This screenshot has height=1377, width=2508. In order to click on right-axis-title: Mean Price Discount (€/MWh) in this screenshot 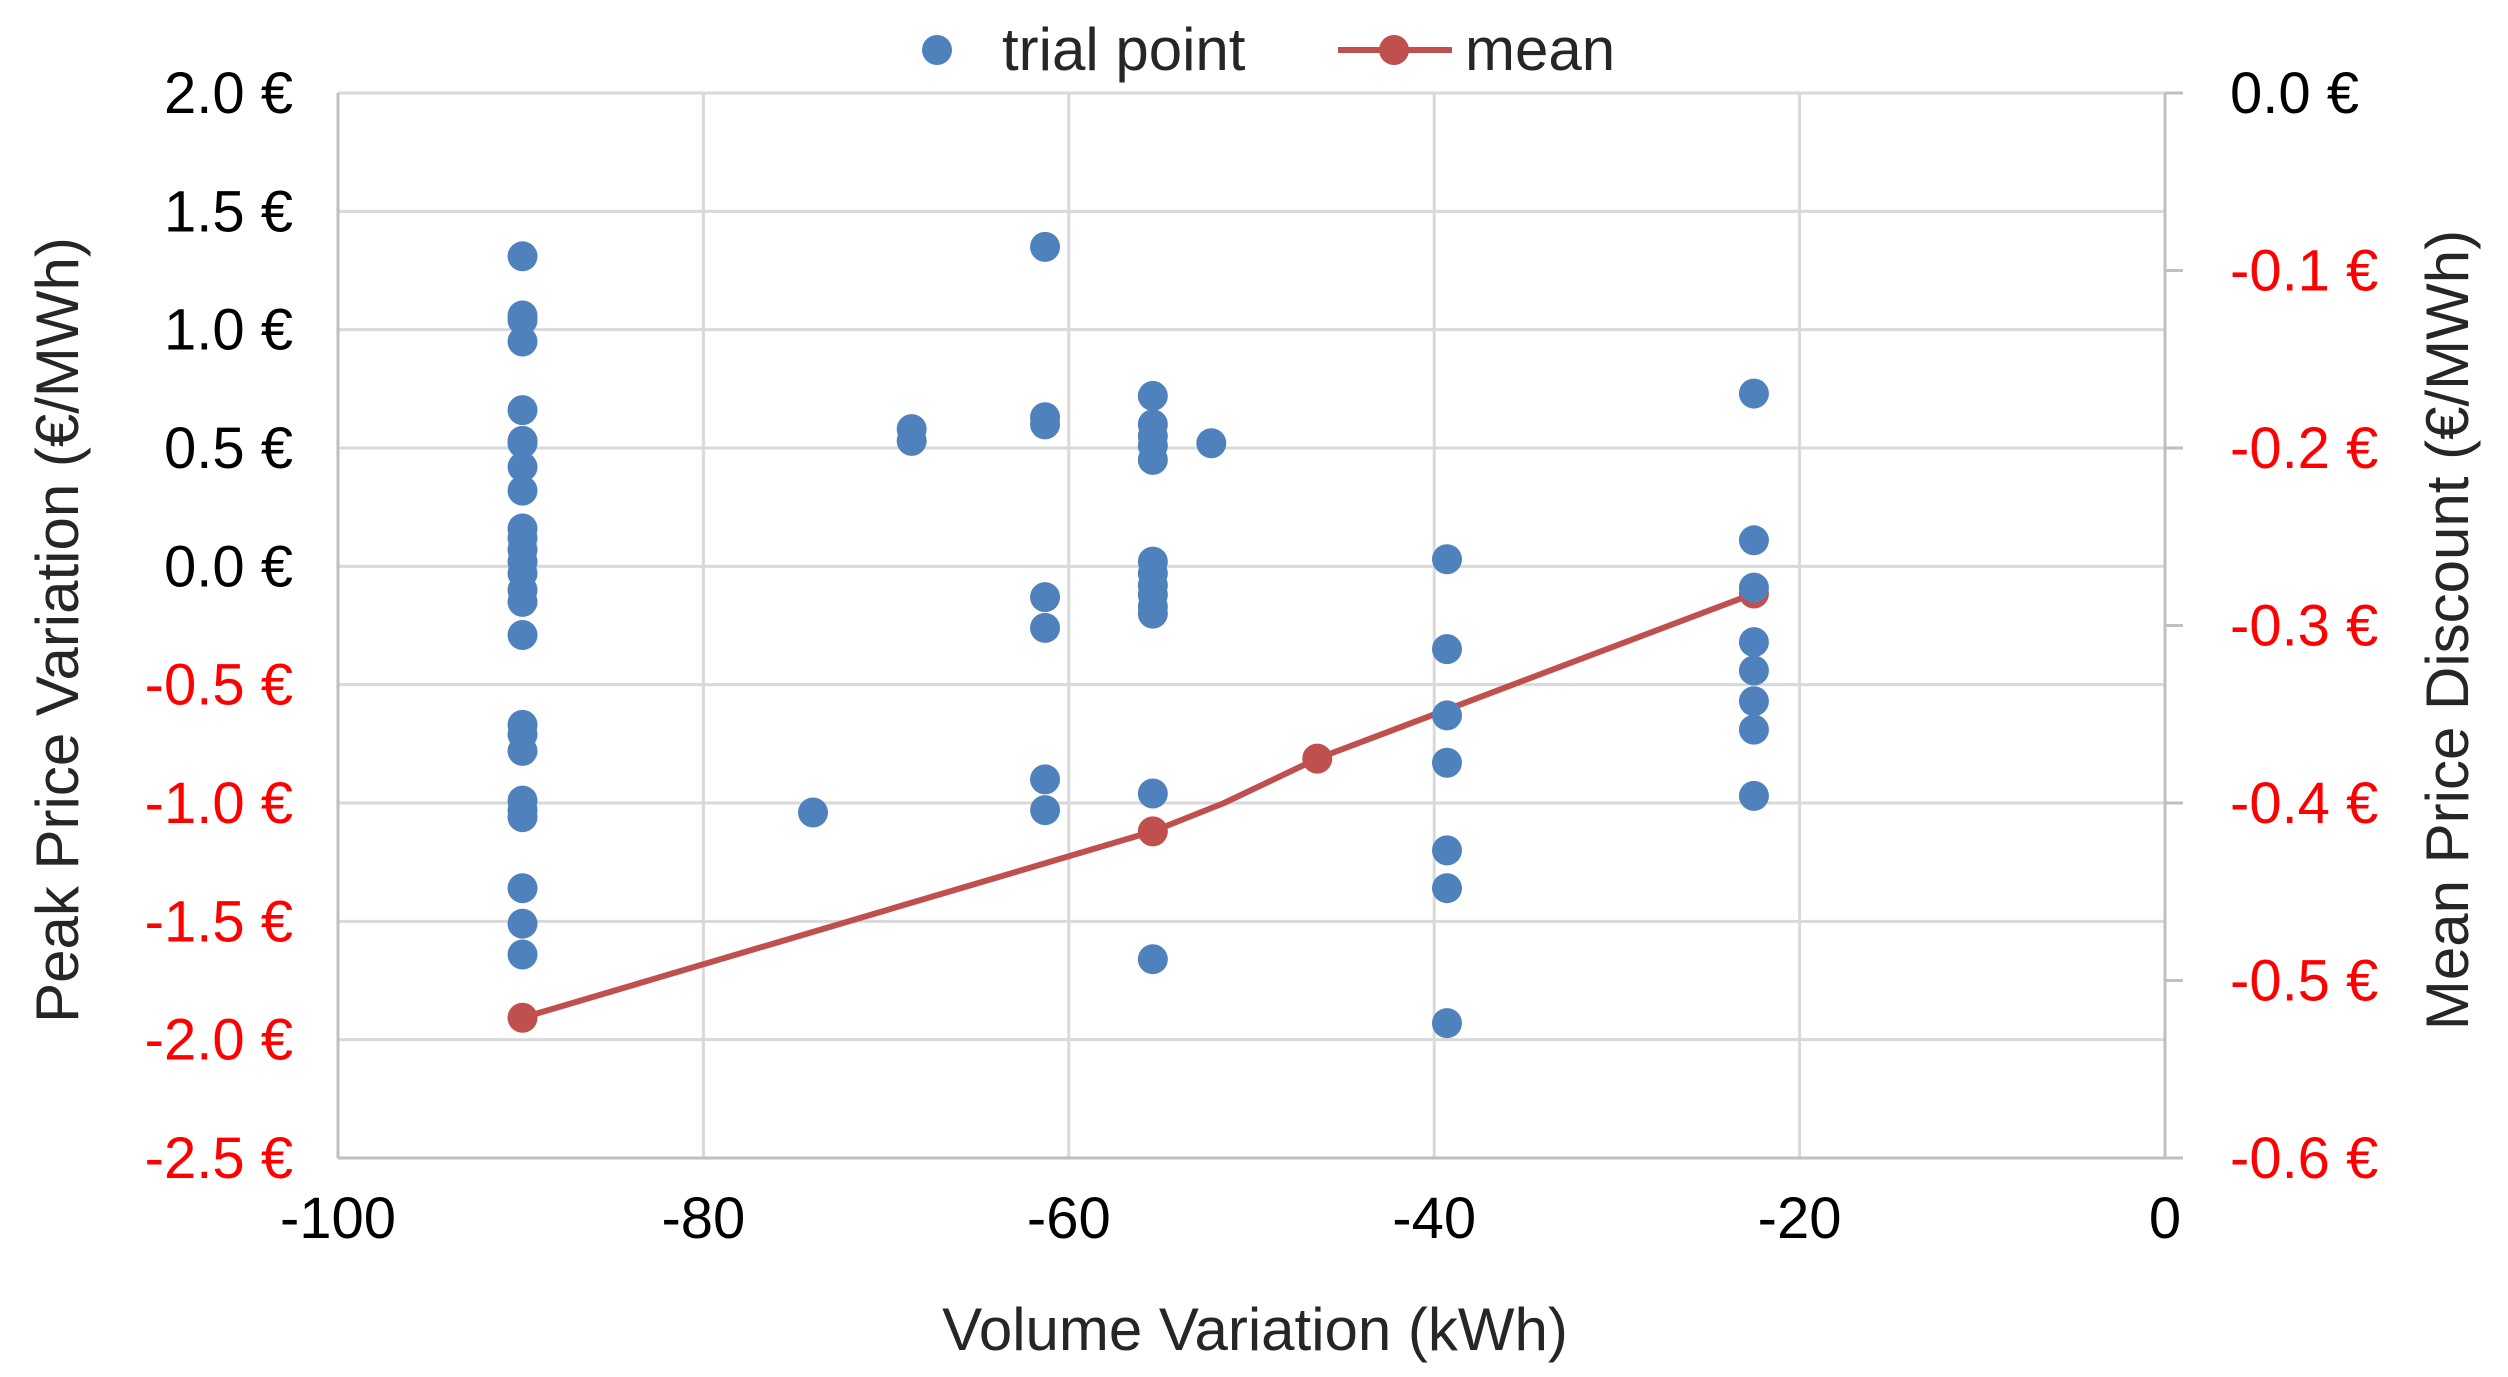, I will do `click(2447, 630)`.